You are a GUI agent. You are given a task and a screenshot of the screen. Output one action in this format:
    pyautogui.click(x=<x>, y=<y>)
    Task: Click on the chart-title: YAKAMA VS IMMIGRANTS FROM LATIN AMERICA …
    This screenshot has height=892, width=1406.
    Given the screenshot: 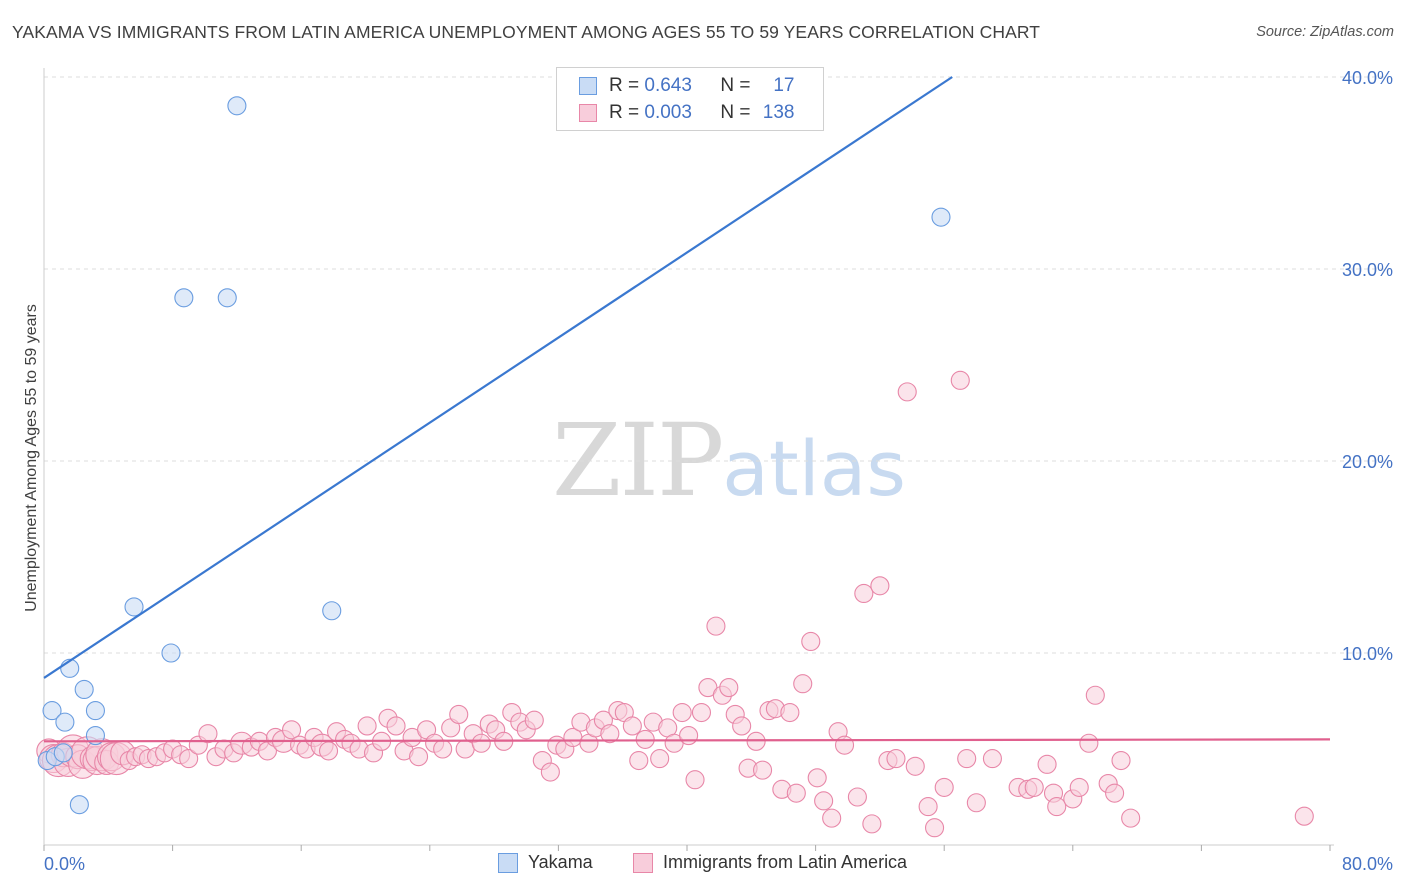 What is the action you would take?
    pyautogui.click(x=526, y=32)
    